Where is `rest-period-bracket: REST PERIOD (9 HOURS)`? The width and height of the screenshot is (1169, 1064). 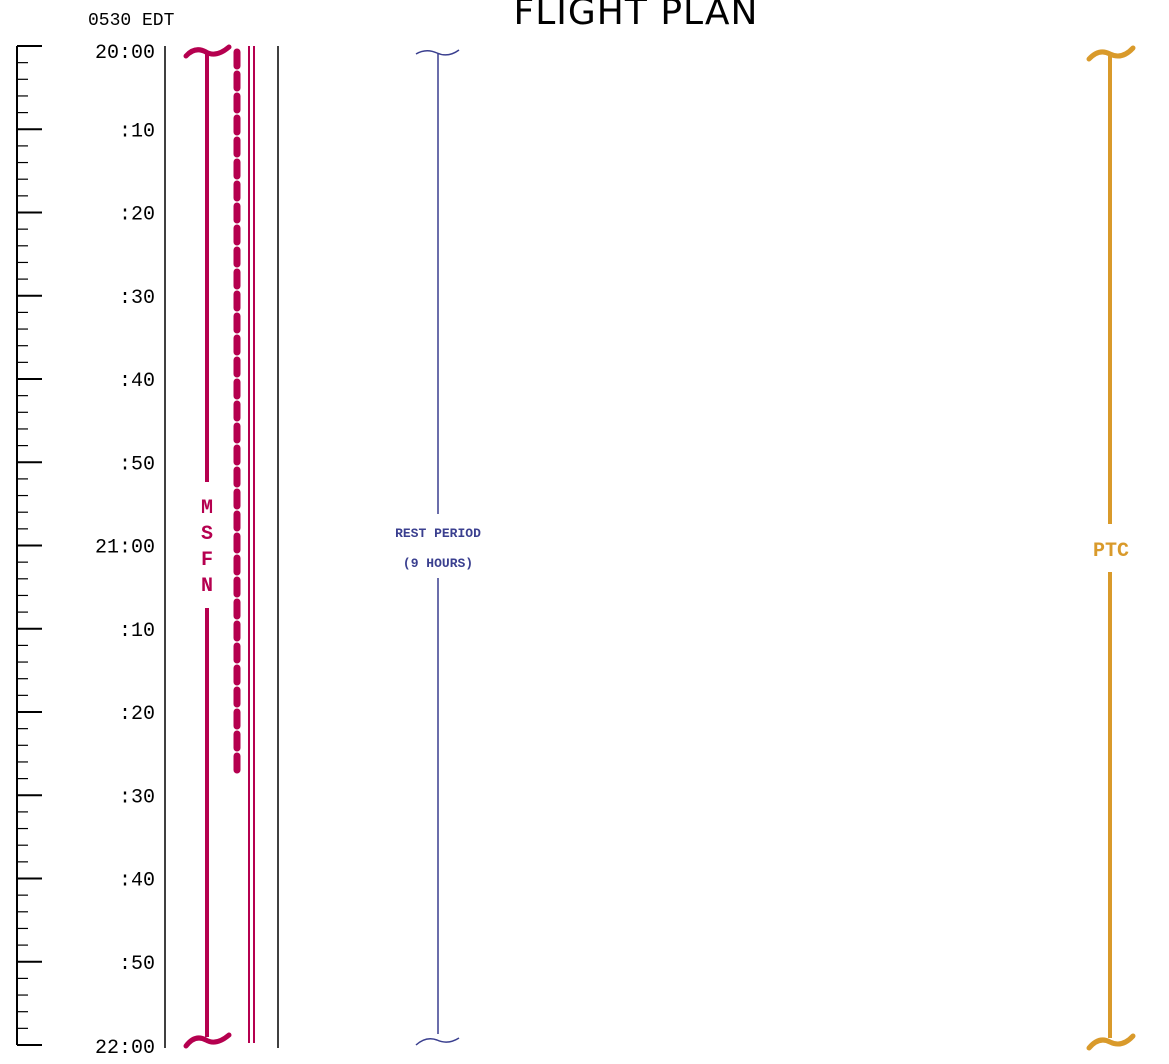
rest-period-bracket: REST PERIOD (9 HOURS) is located at coordinates (438, 547).